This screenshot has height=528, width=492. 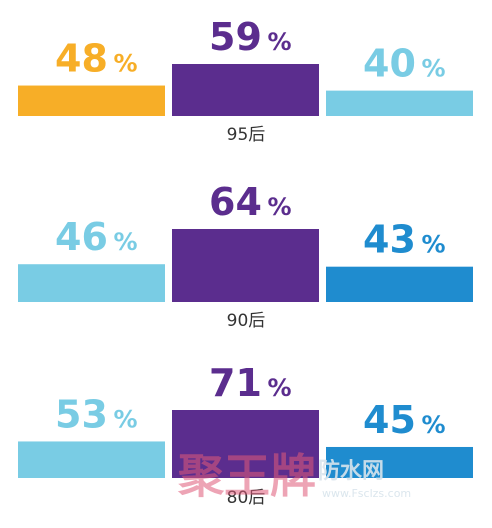 What do you see at coordinates (389, 240) in the screenshot?
I see `bar-value-label: 43` at bounding box center [389, 240].